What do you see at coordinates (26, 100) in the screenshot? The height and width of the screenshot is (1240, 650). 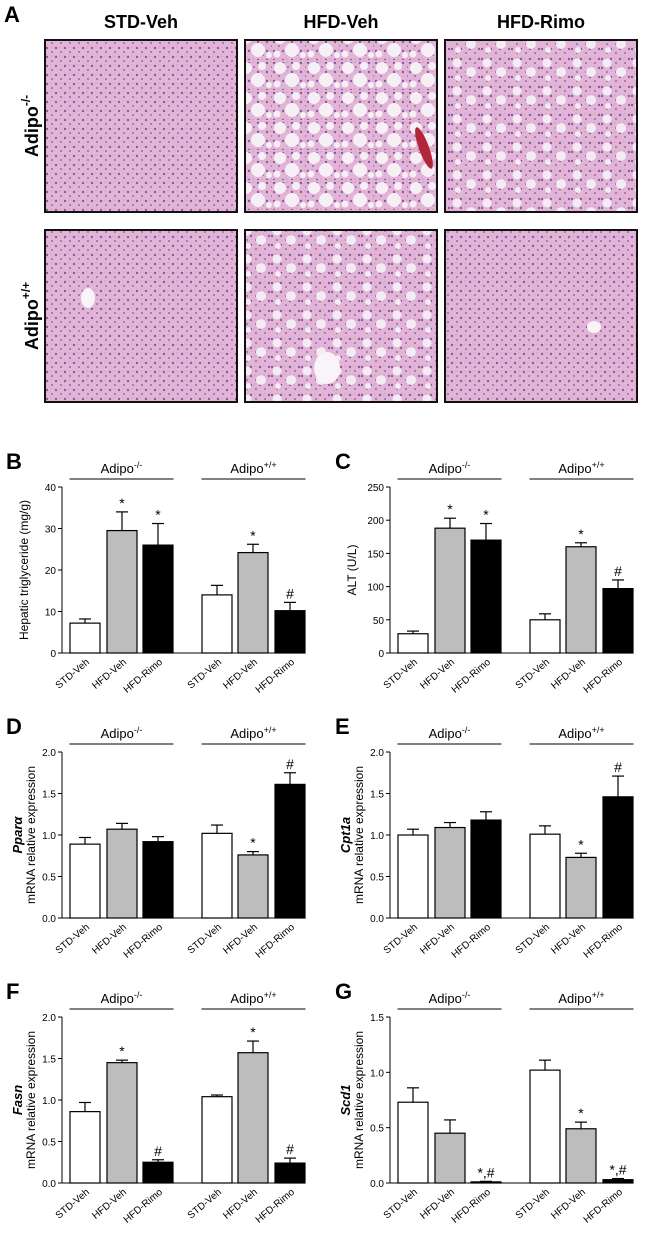 I see `row-label-sup: -/-` at bounding box center [26, 100].